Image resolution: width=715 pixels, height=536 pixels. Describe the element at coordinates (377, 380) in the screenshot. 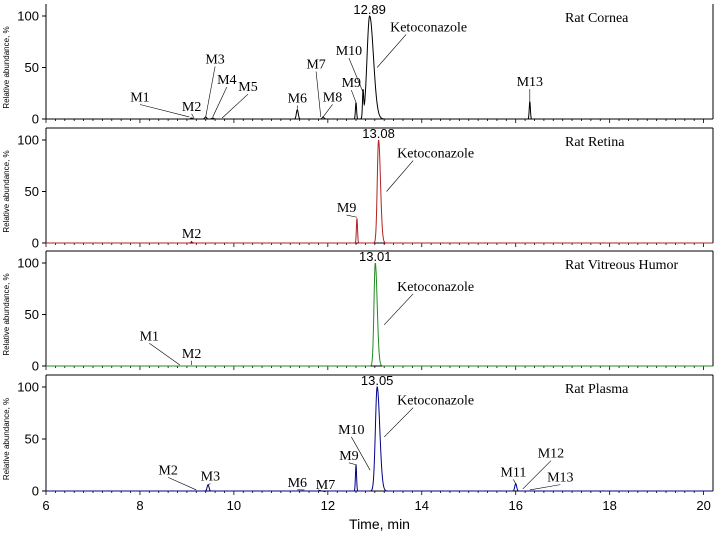

I see `peak-time-label: 13.05` at that location.